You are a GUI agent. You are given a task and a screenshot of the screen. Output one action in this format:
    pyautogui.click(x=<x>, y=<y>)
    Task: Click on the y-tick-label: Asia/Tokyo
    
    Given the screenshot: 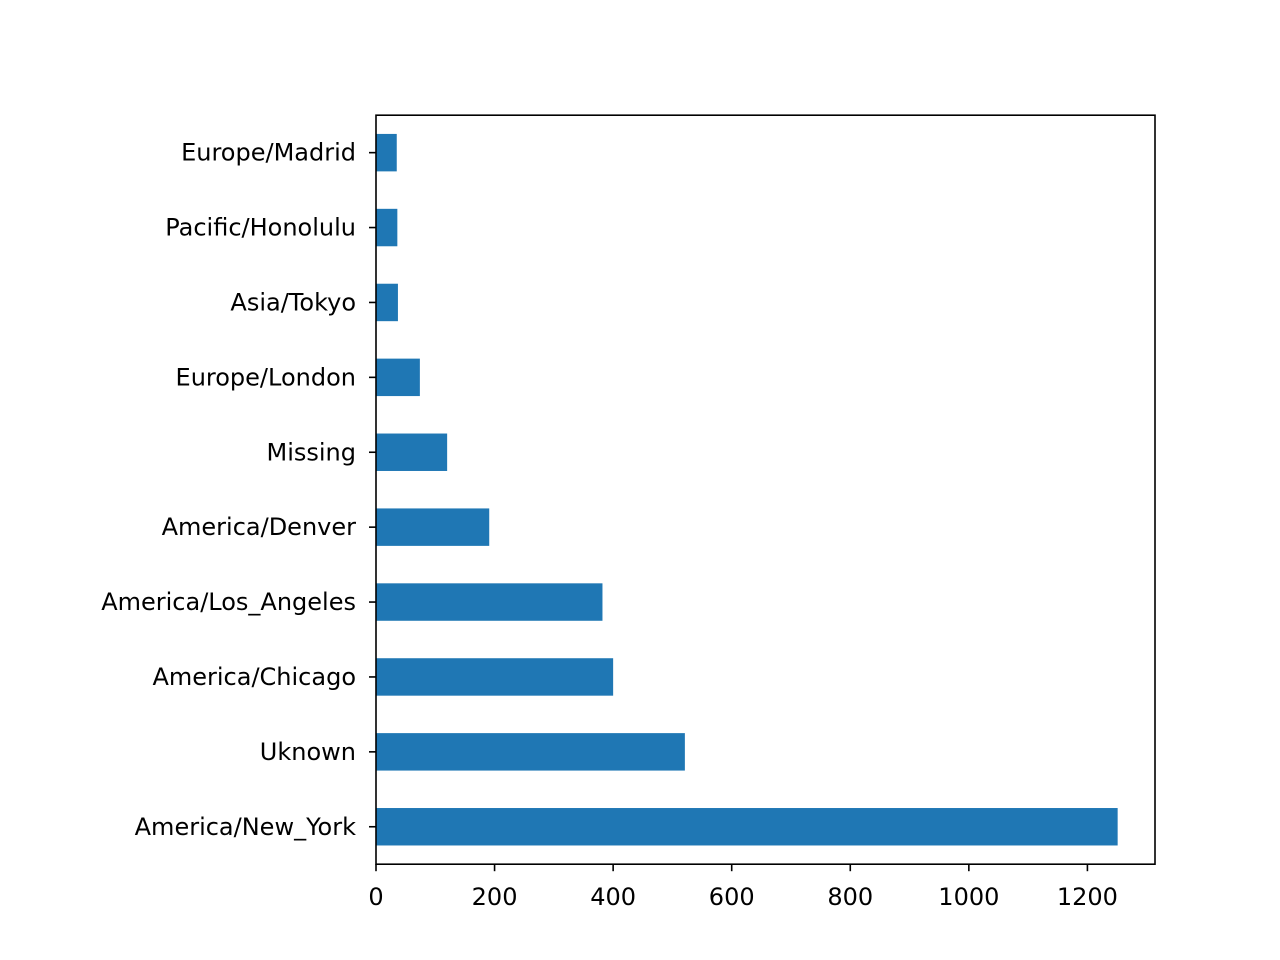 What is the action you would take?
    pyautogui.click(x=293, y=302)
    